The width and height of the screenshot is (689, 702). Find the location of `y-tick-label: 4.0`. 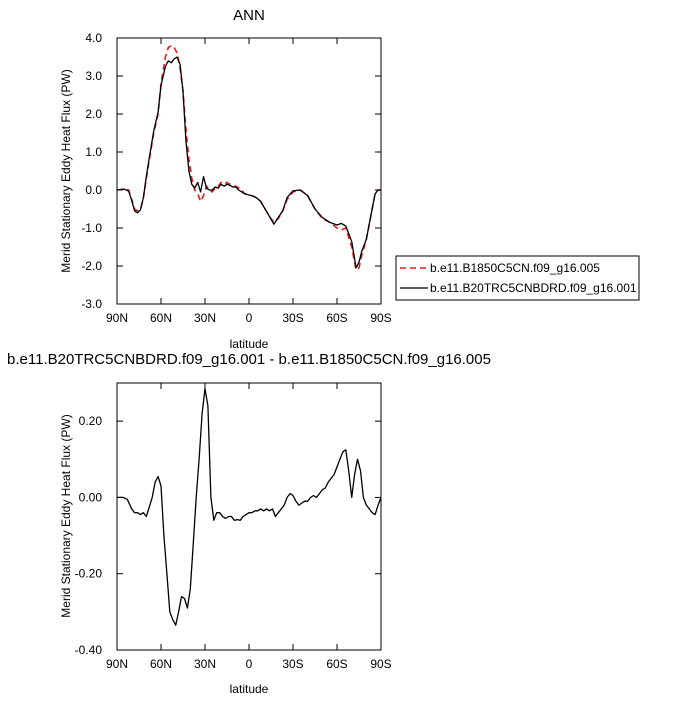

y-tick-label: 4.0 is located at coordinates (93, 38).